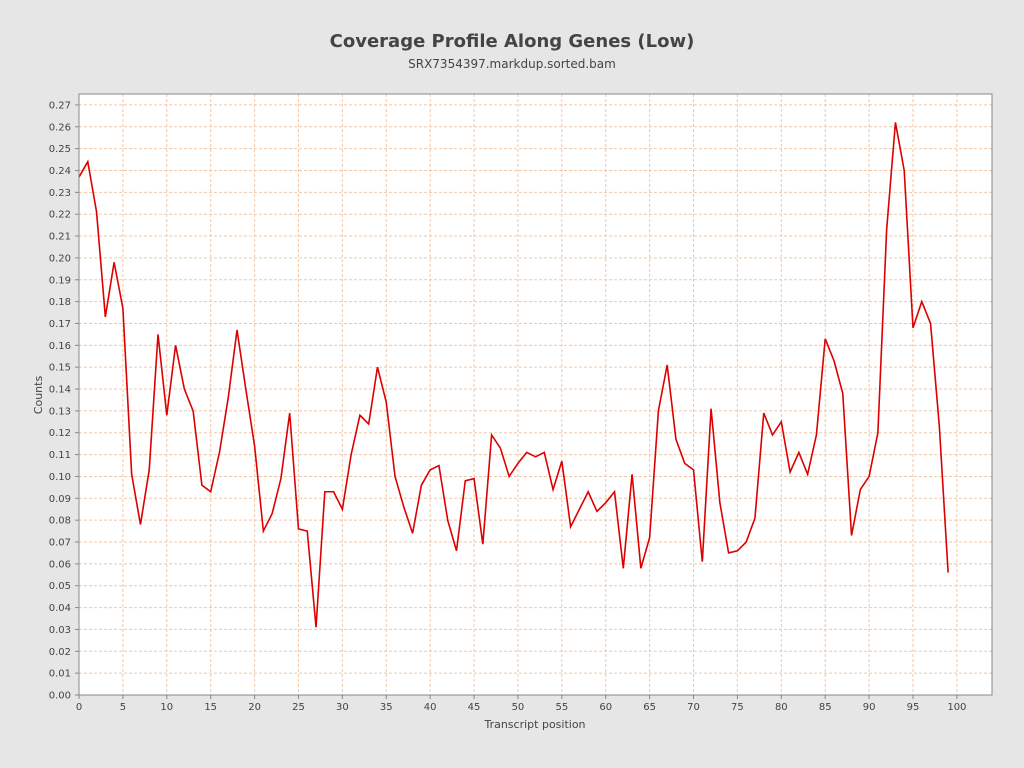  What do you see at coordinates (60, 215) in the screenshot?
I see `y-tick-label: 0.22` at bounding box center [60, 215].